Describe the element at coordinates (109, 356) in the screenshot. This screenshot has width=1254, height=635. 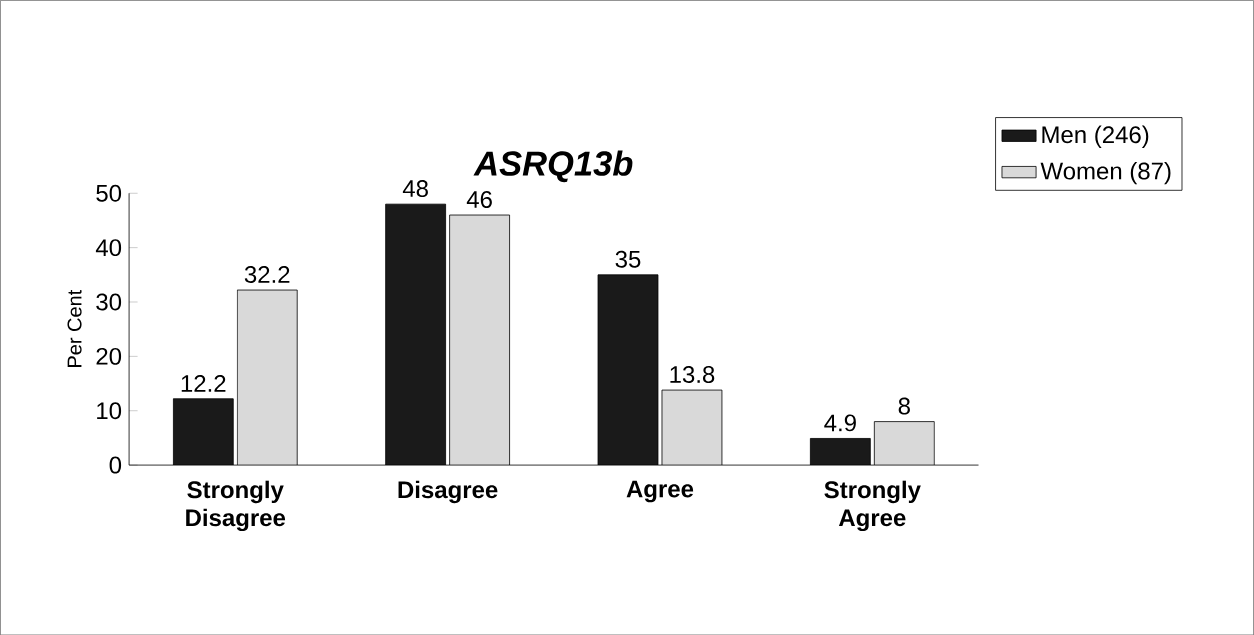
I see `y-tick-label: 20` at that location.